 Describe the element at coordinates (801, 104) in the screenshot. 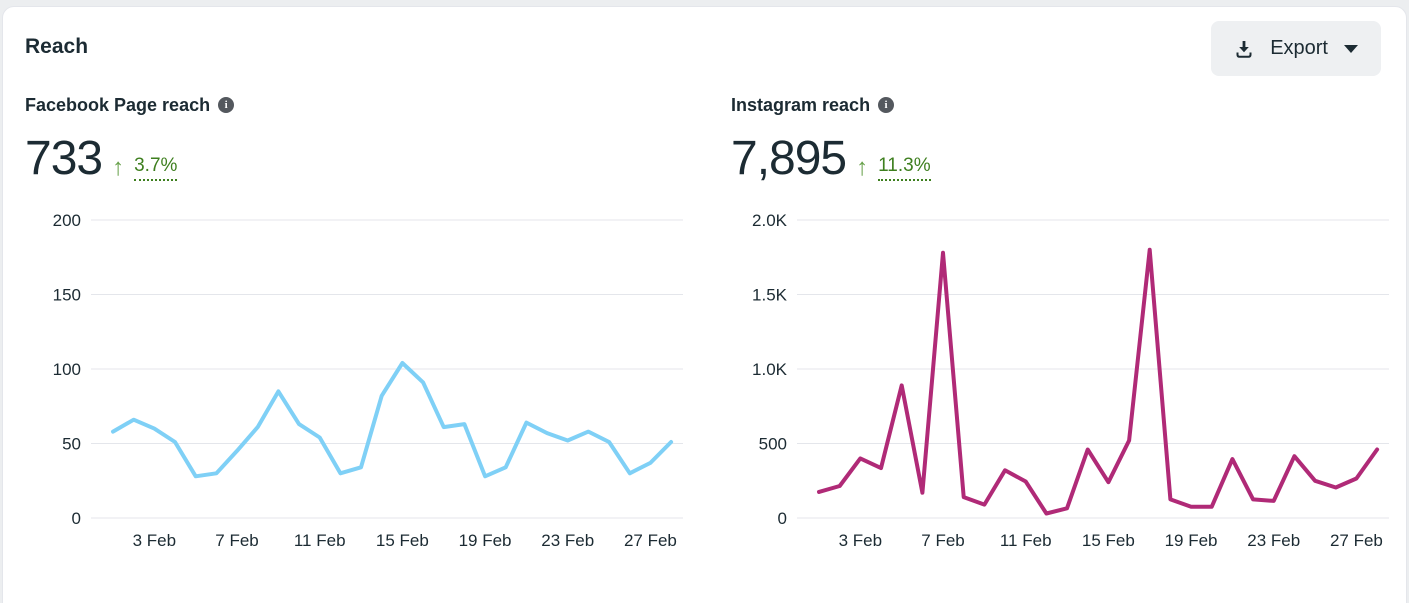

I see `instagram-reach-label: Instagram reach` at that location.